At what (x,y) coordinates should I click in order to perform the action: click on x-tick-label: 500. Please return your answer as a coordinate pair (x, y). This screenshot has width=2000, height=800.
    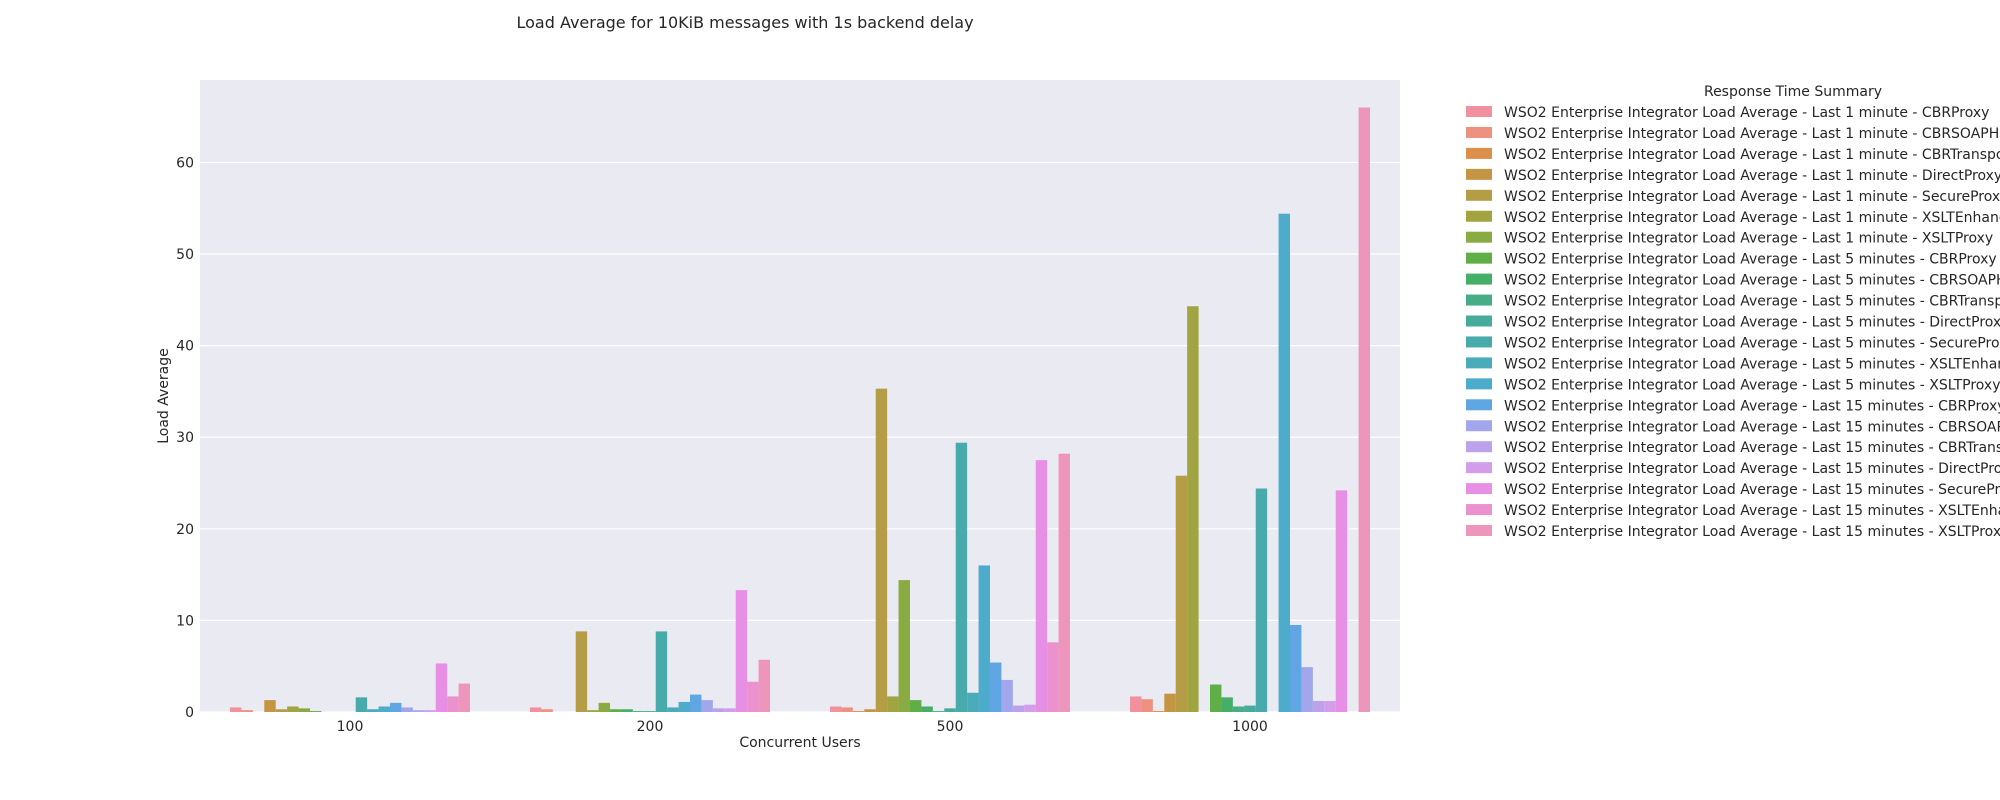
    Looking at the image, I should click on (950, 727).